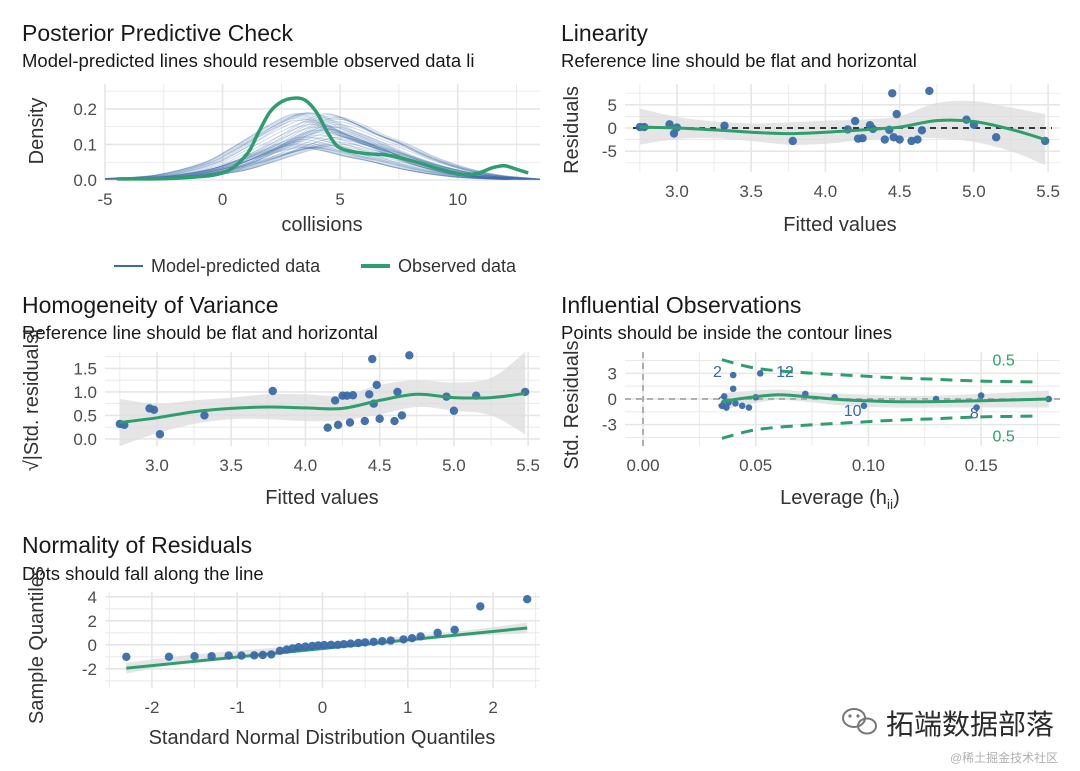 The image size is (1080, 771). What do you see at coordinates (237, 707) in the screenshot?
I see `normality-x-tick-label: -1` at bounding box center [237, 707].